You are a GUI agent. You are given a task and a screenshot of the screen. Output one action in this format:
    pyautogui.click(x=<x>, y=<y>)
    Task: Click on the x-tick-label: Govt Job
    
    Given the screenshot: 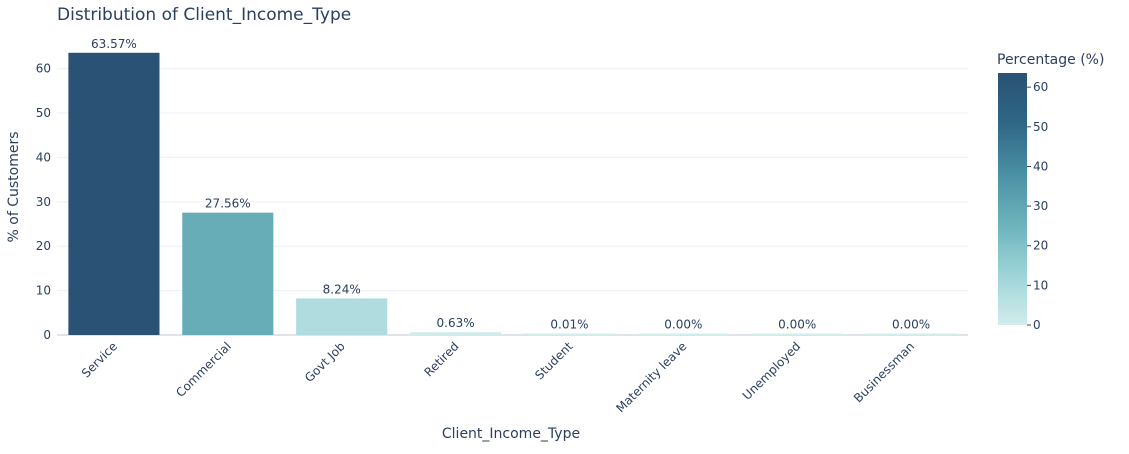 What is the action you would take?
    pyautogui.click(x=325, y=362)
    